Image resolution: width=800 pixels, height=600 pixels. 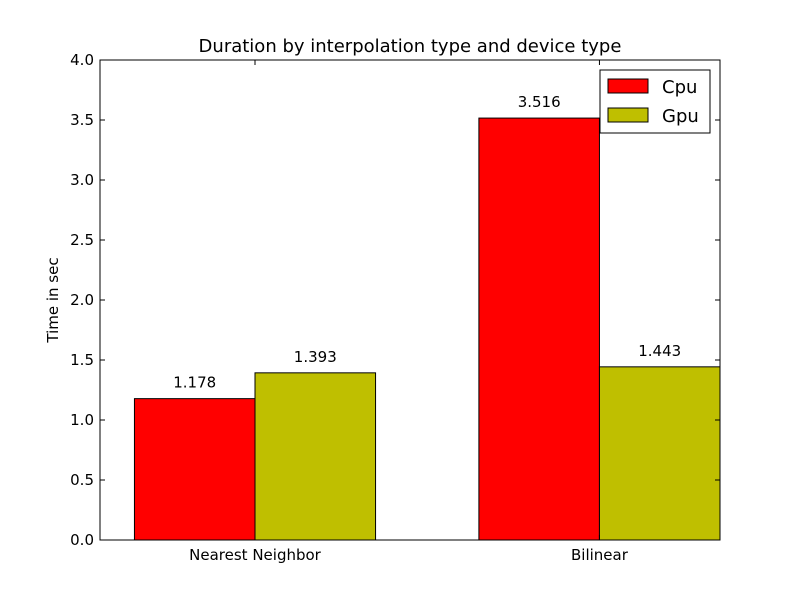 I want to click on y-tick-label: 0.0, so click(x=82, y=540).